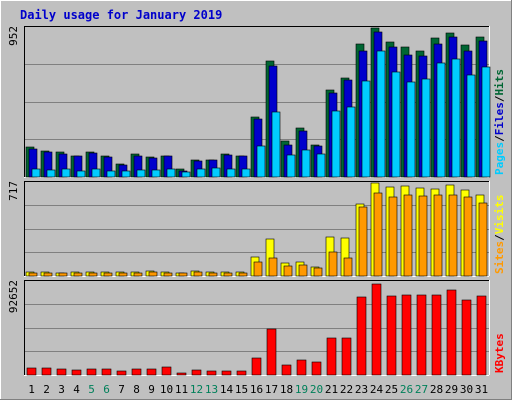 This screenshot has height=405, width=512. I want to click on x-tick-label: 2, so click(46, 389).